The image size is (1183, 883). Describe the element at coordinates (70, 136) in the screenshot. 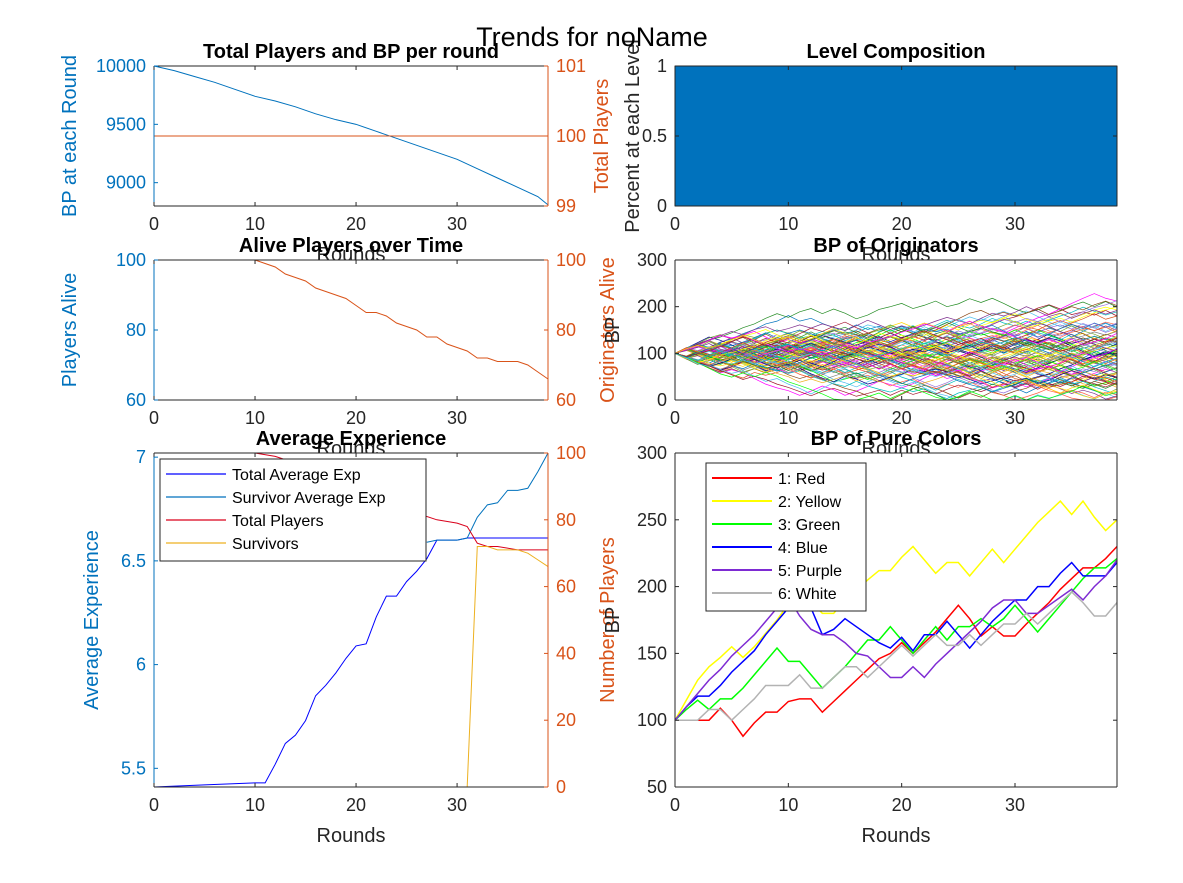

I see `y-axis-label: BP at each Round` at that location.